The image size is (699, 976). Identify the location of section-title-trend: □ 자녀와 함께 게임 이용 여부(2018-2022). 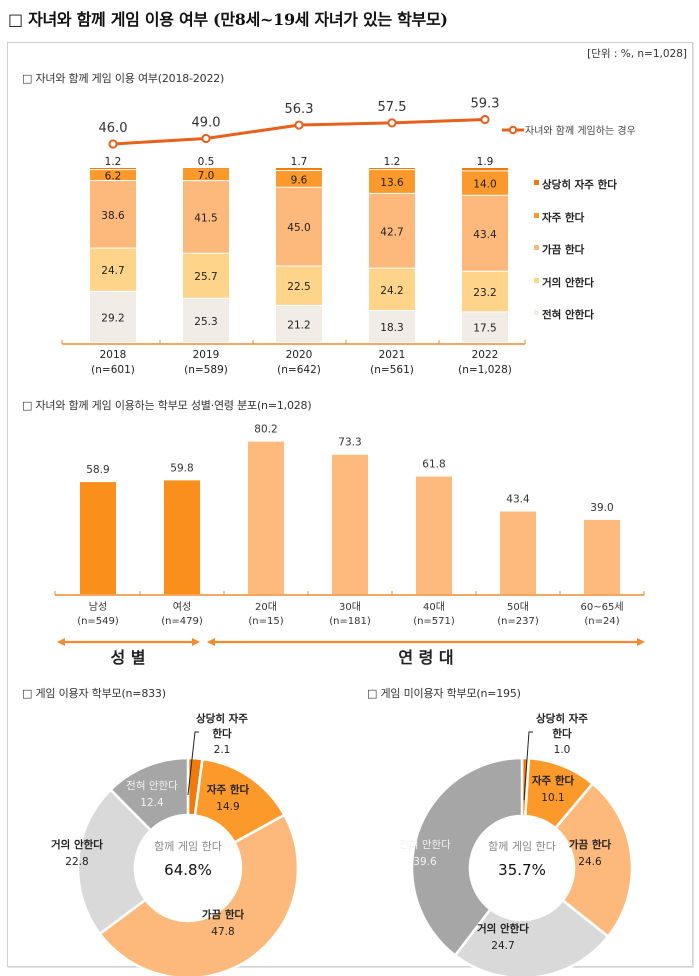
(123, 78).